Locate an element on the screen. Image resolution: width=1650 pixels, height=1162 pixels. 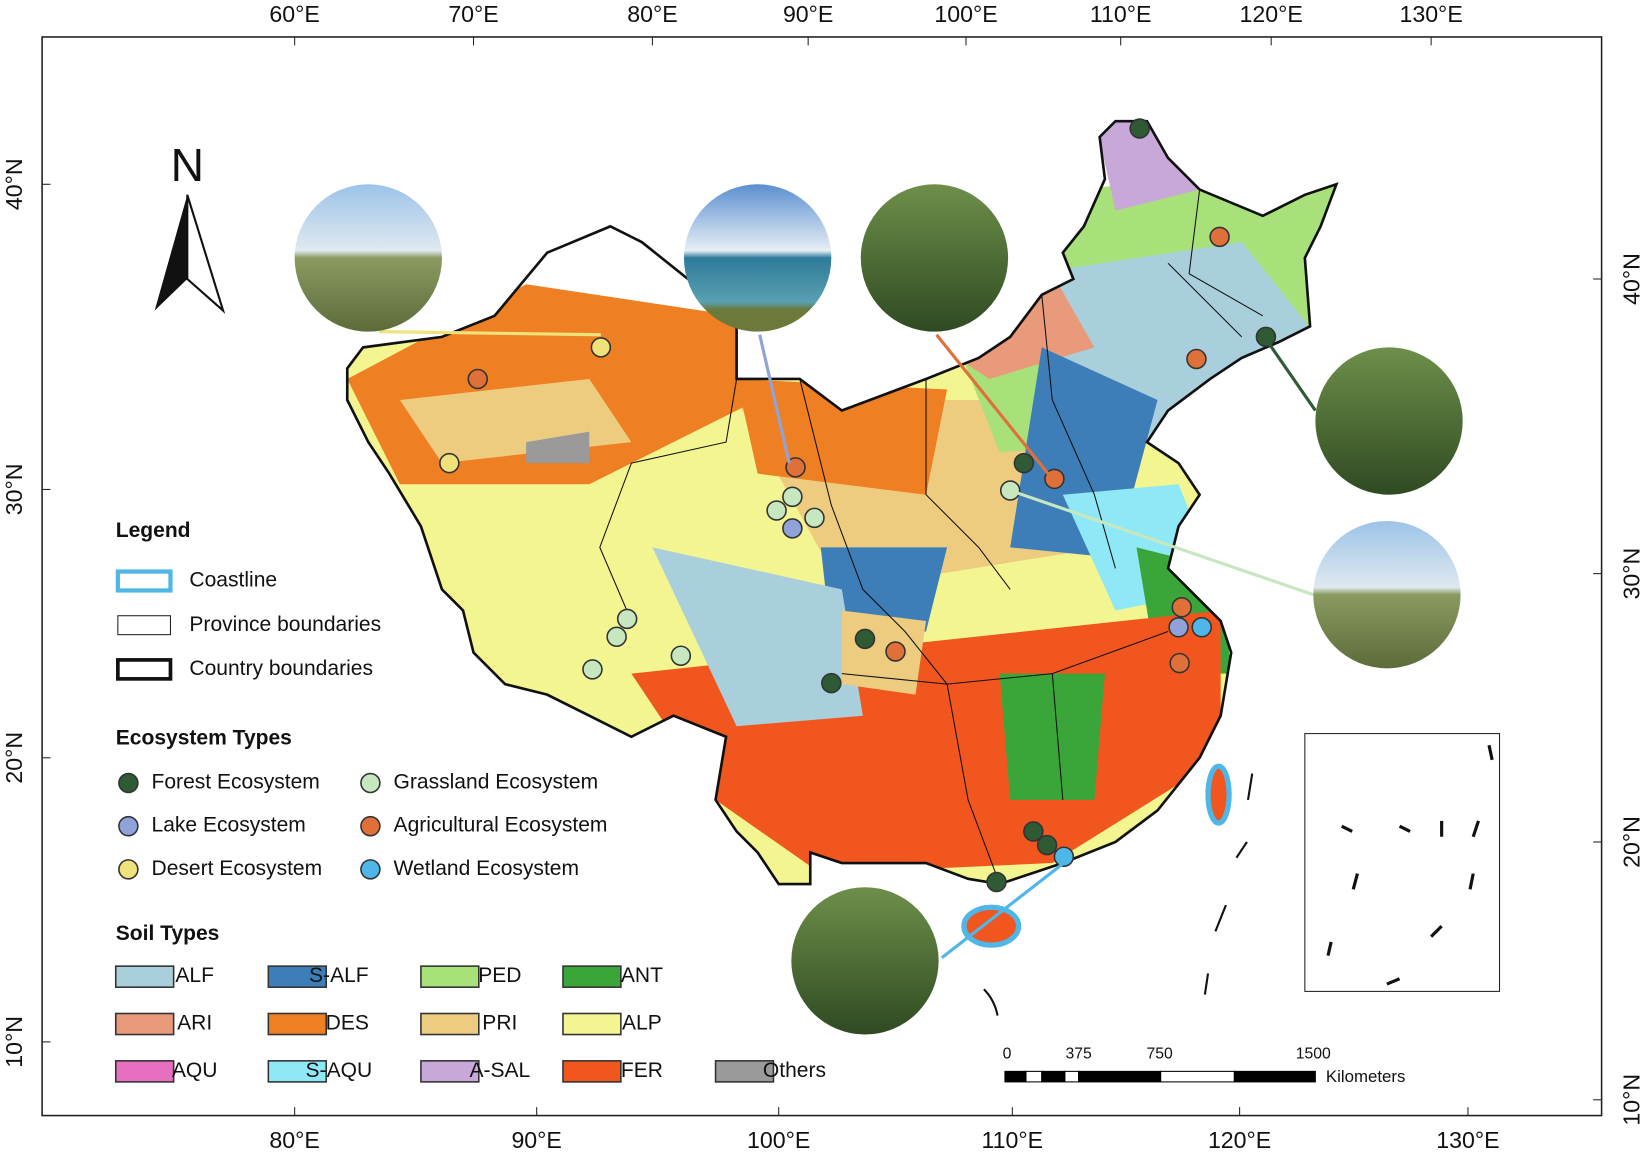
top-tick-label: 120°E is located at coordinates (1271, 14).